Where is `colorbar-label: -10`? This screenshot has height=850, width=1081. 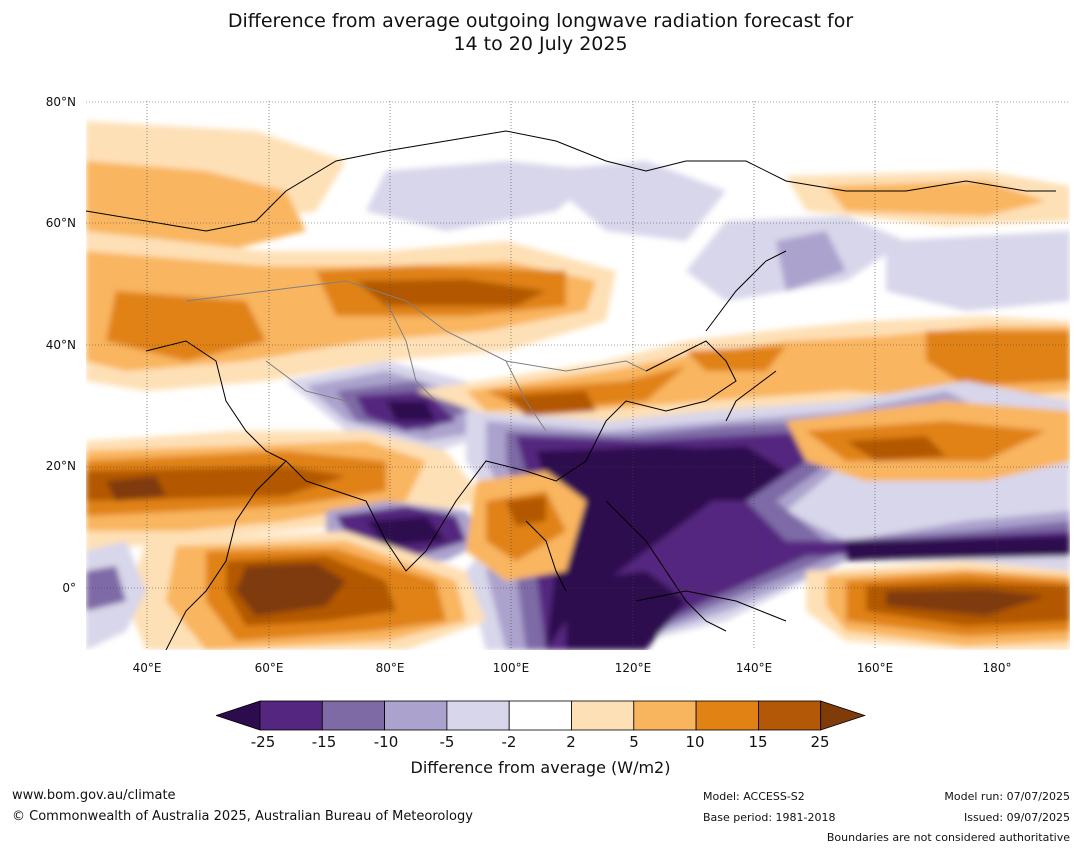 colorbar-label: -10 is located at coordinates (386, 742).